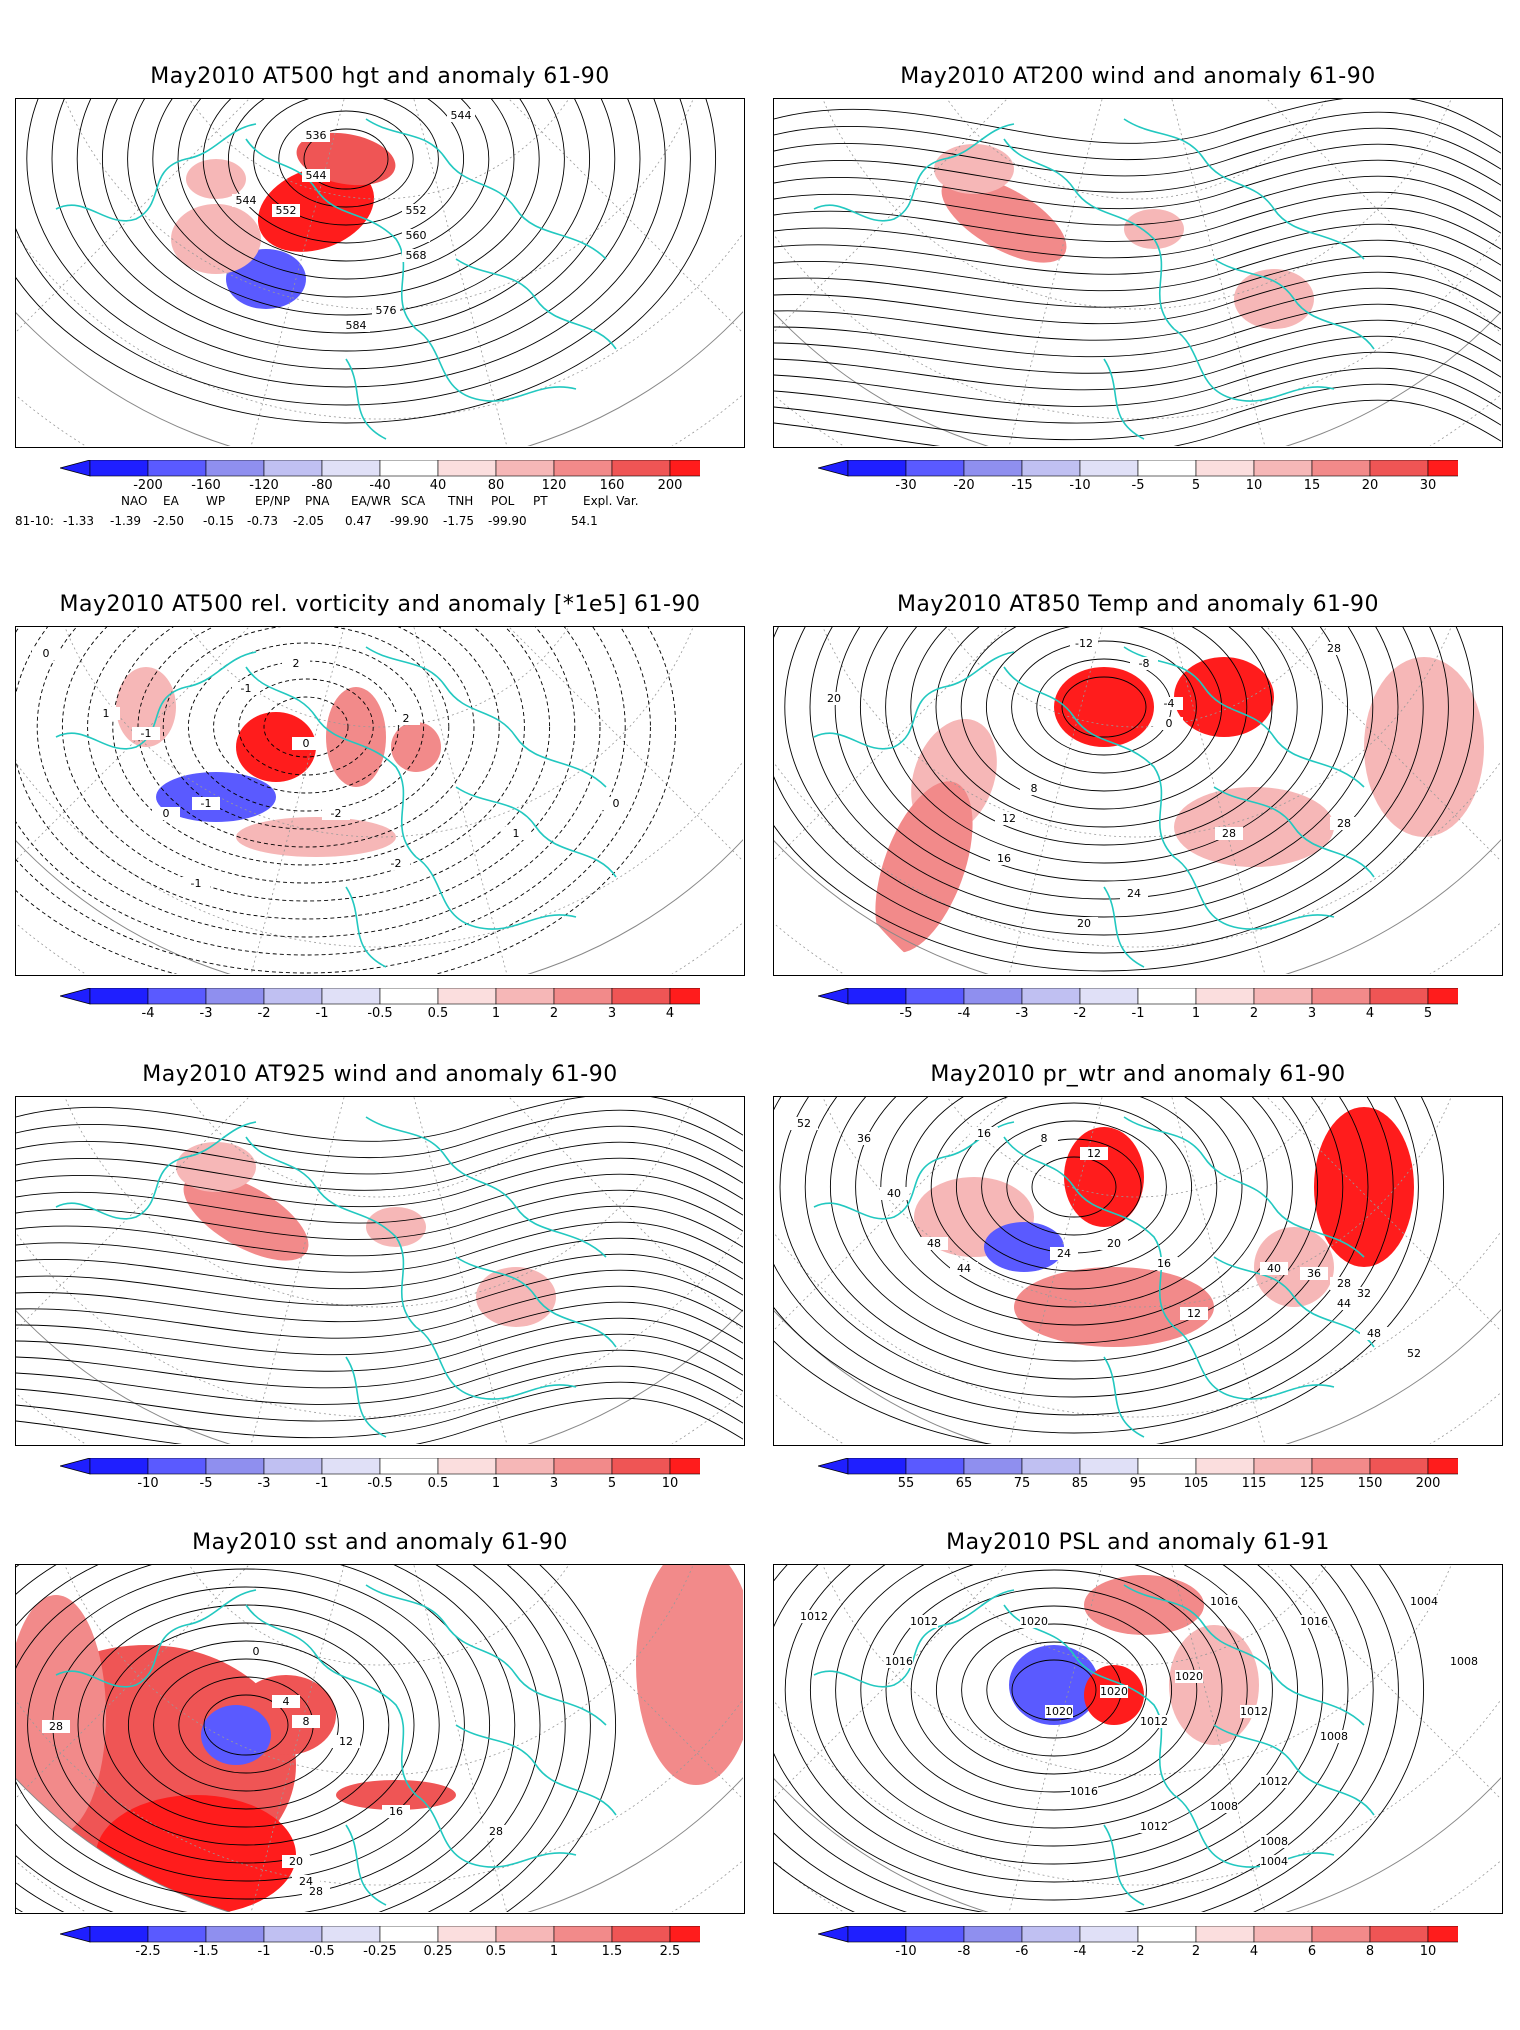 The width and height of the screenshot is (1520, 2030). What do you see at coordinates (934, 1243) in the screenshot?
I see `contour-label: 48` at bounding box center [934, 1243].